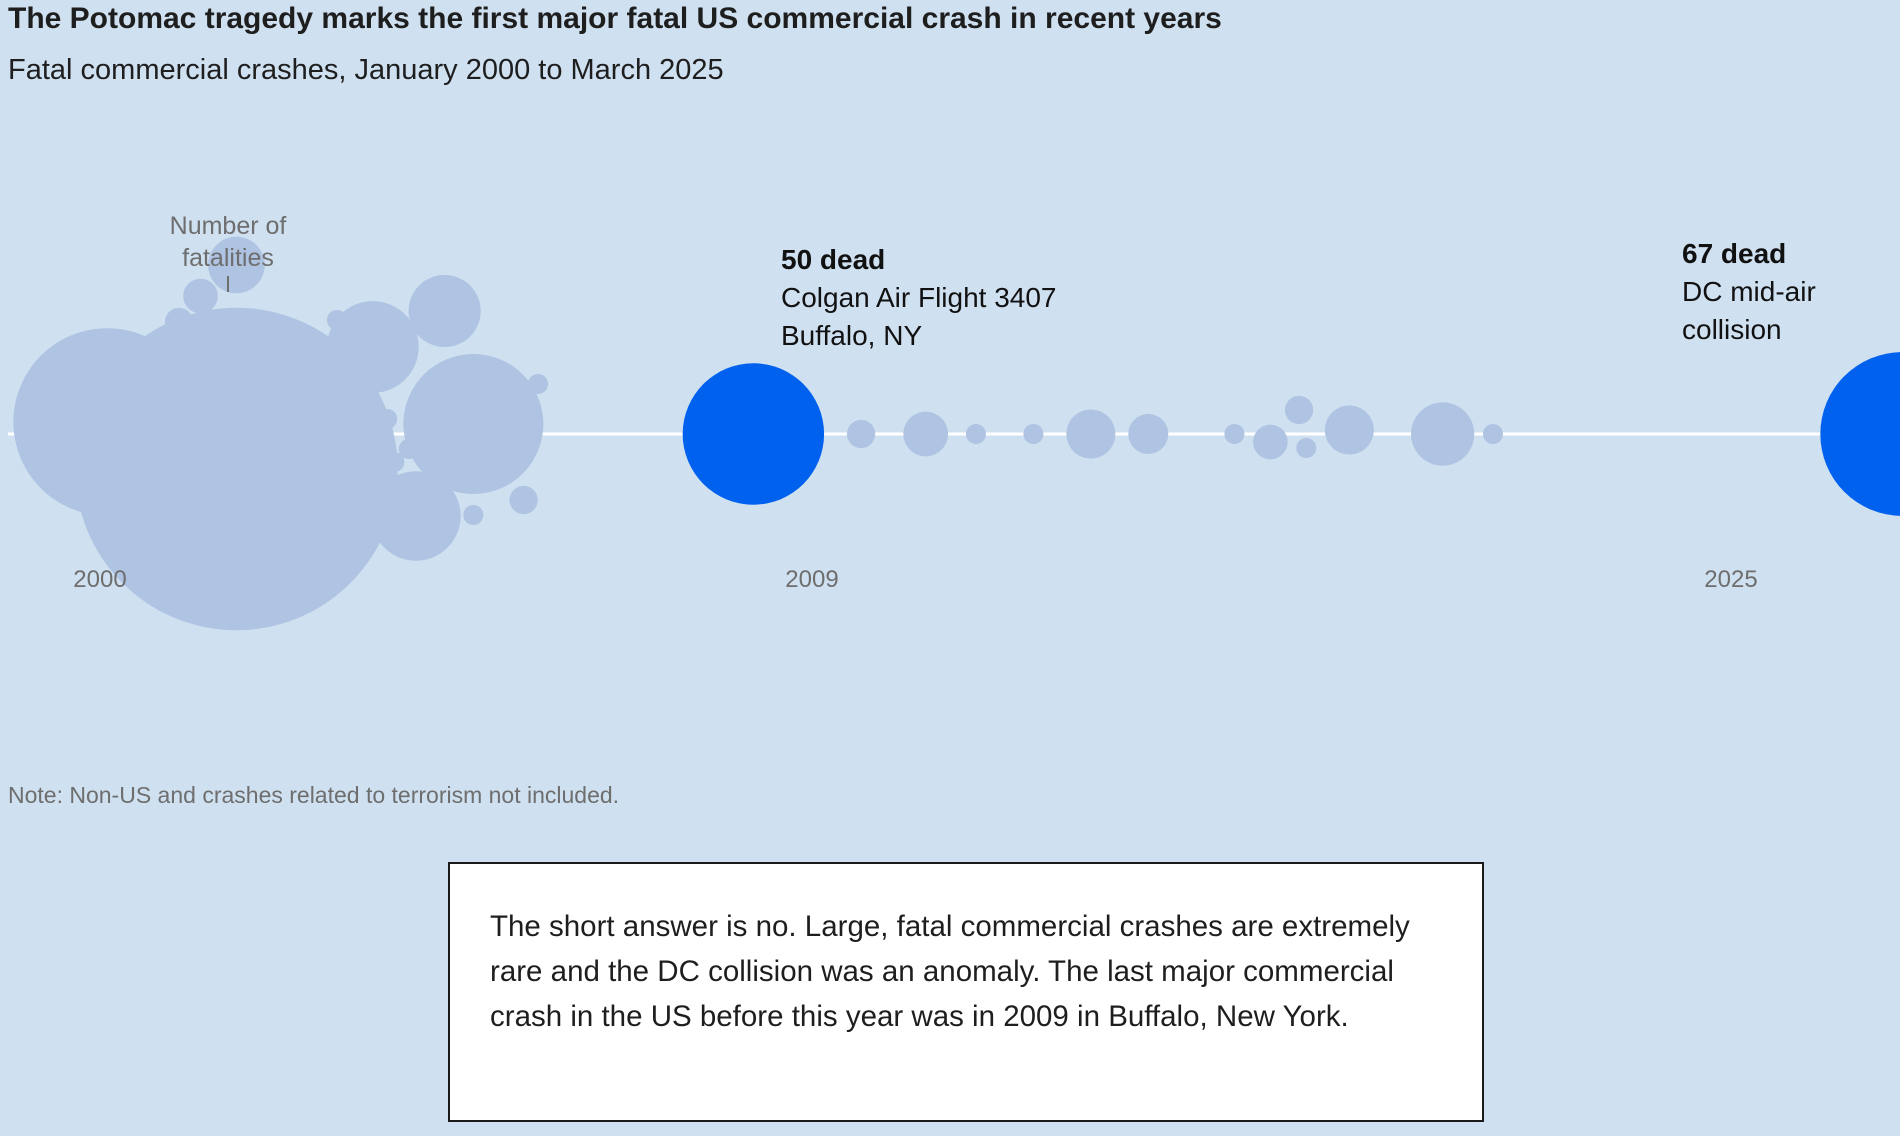  Describe the element at coordinates (228, 226) in the screenshot. I see `legend-label: Number of` at that location.